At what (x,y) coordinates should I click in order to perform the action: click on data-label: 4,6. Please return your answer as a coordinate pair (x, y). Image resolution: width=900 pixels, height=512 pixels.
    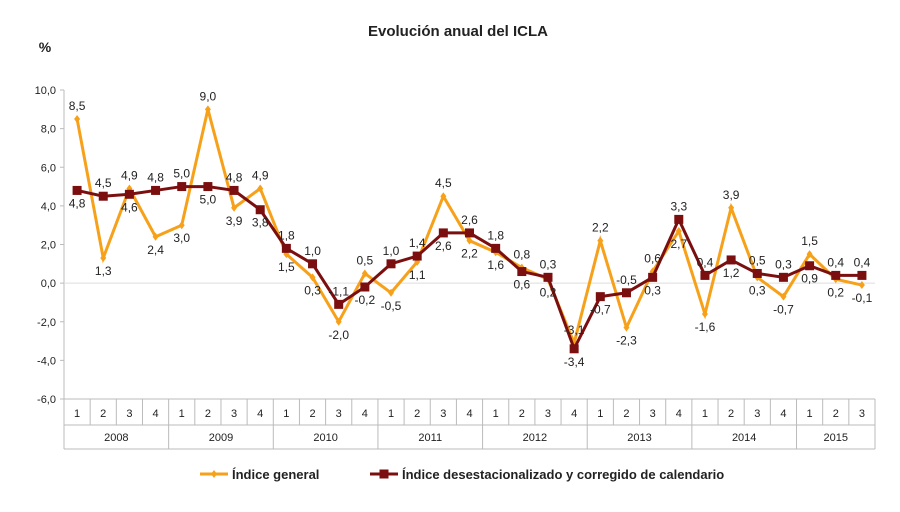
    Looking at the image, I should click on (129, 207).